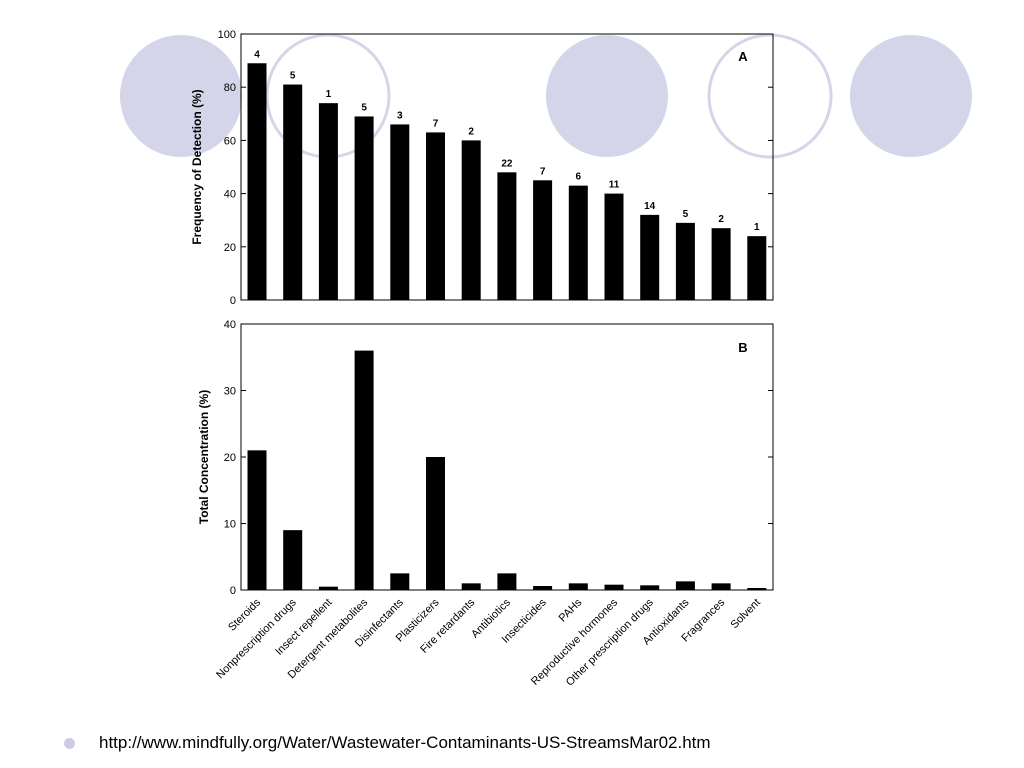 The height and width of the screenshot is (768, 1024). Describe the element at coordinates (69, 743) in the screenshot. I see `bullet-icon` at that location.